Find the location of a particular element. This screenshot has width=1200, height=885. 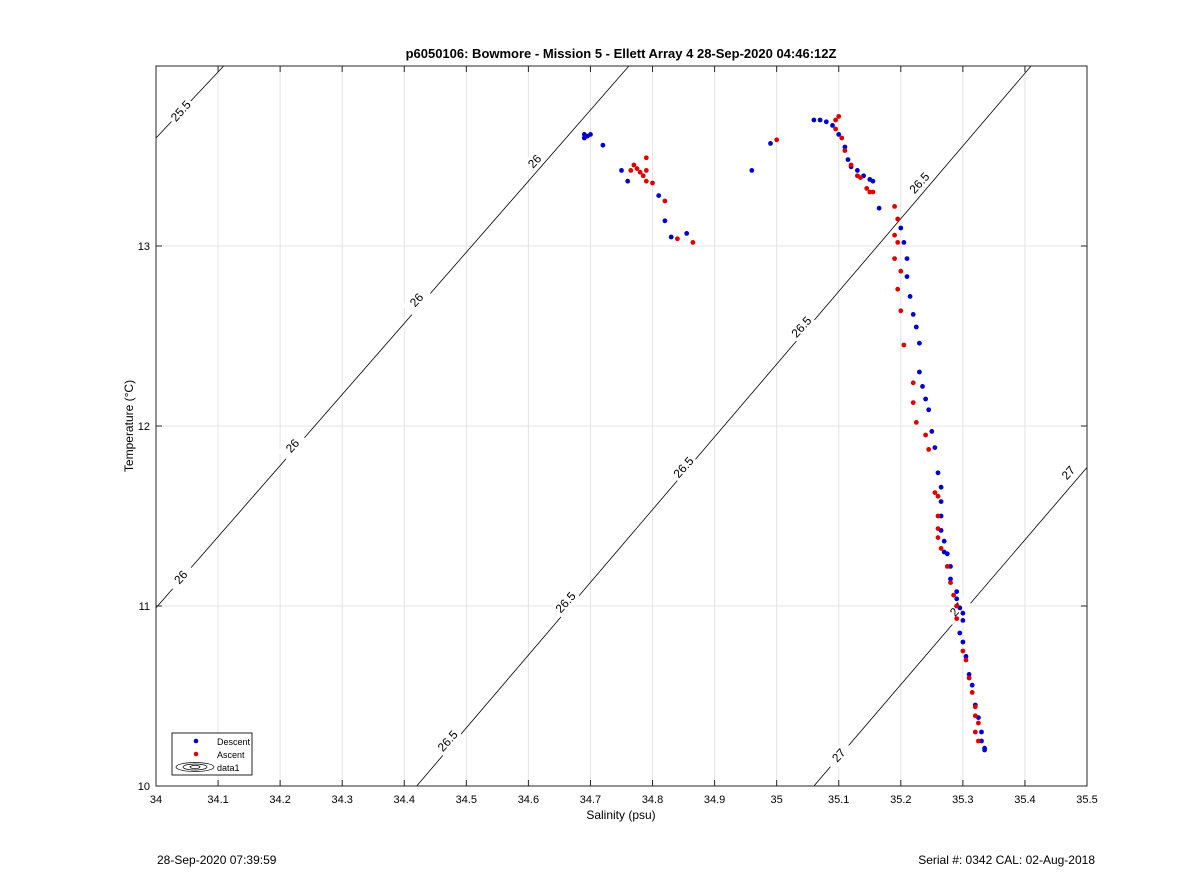

x-tick-label: 34.7 is located at coordinates (590, 800).